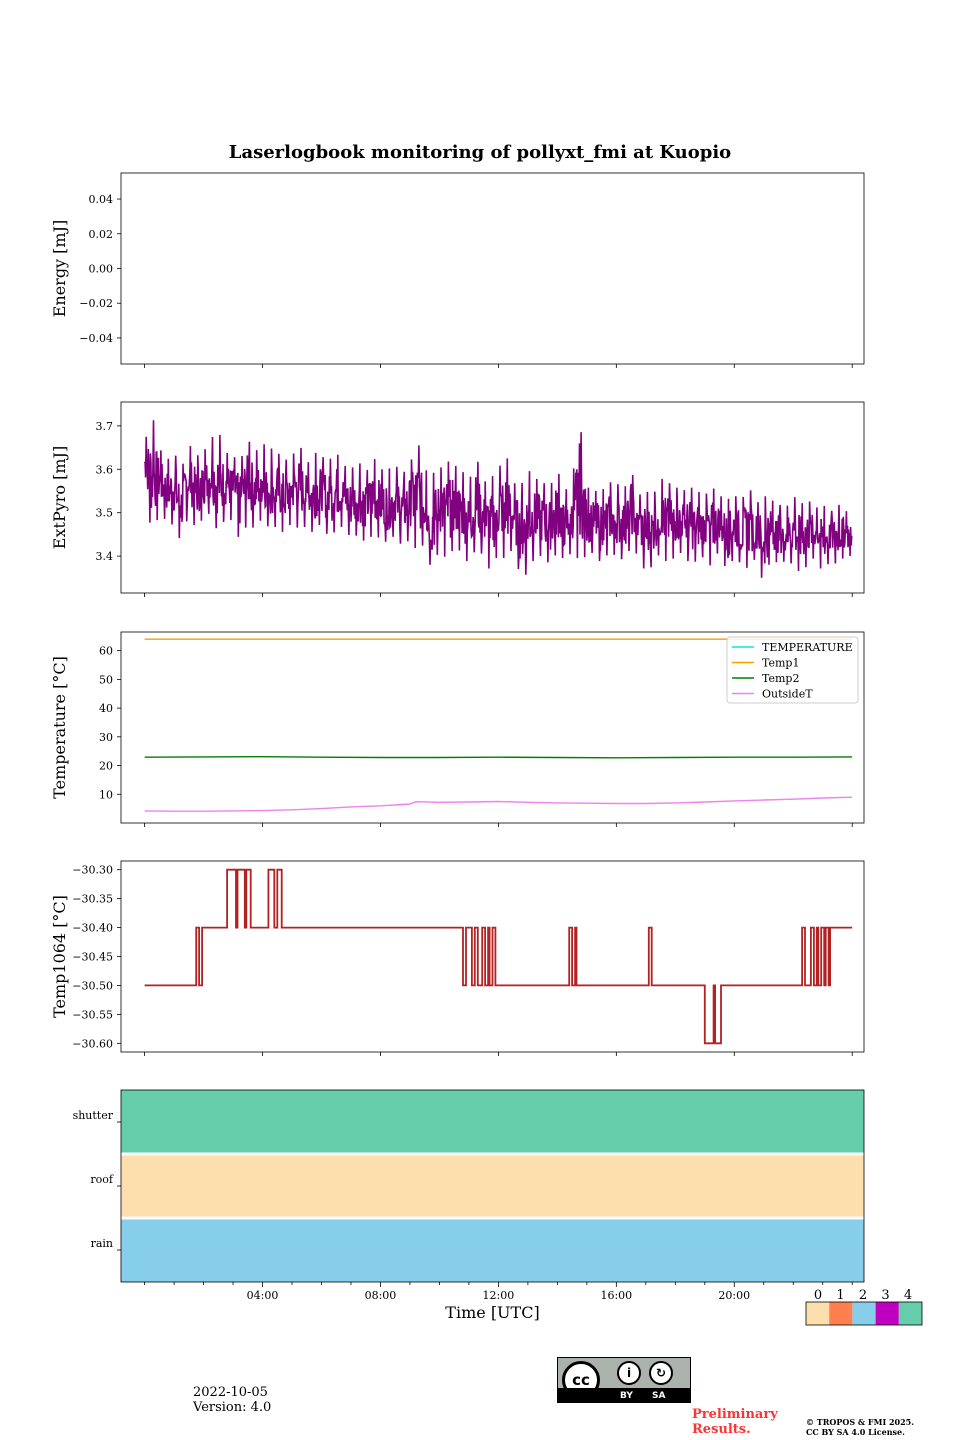  I want to click on y-tick-label: −30.30, so click(92, 870).